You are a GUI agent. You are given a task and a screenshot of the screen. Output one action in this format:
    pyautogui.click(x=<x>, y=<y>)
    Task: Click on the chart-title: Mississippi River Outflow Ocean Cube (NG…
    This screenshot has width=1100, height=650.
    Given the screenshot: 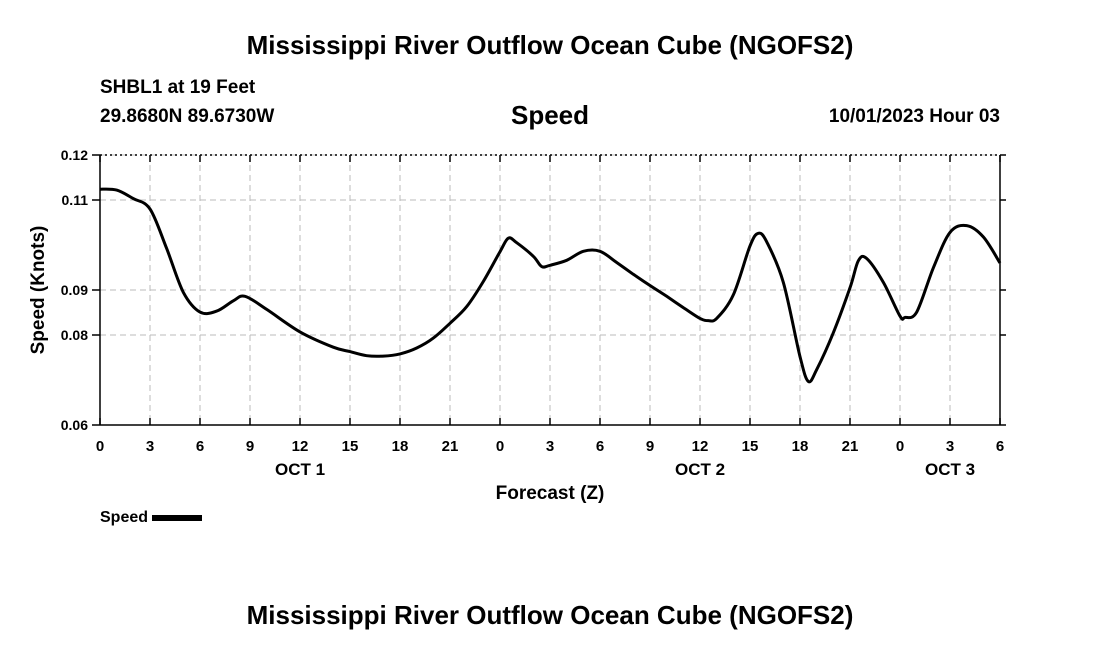 What is the action you would take?
    pyautogui.click(x=550, y=45)
    